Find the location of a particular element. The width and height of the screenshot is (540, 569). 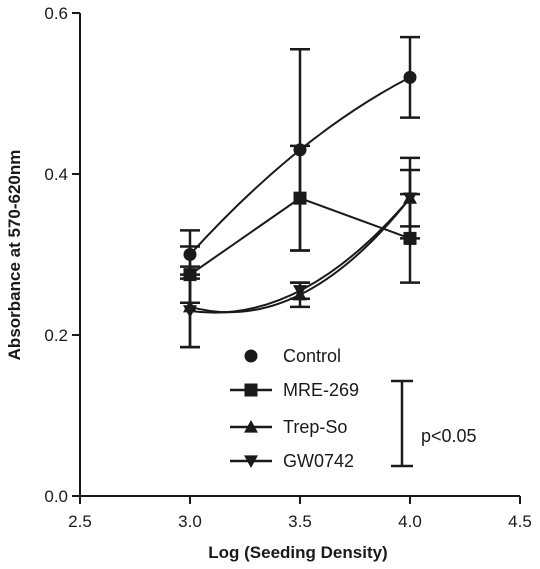

legend-marker-gw0742 is located at coordinates (251, 461).